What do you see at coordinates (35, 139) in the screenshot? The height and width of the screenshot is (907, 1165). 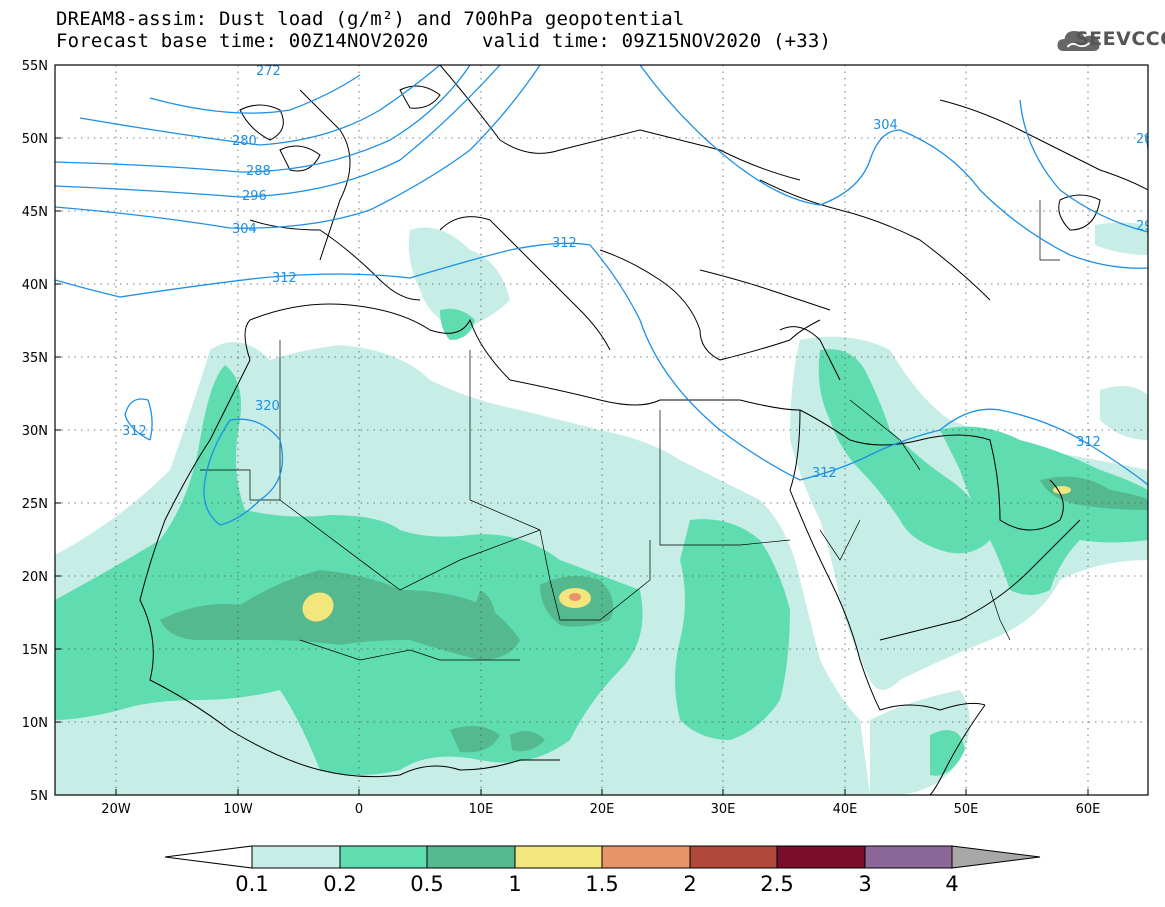 I see `lat-label: 50N` at bounding box center [35, 139].